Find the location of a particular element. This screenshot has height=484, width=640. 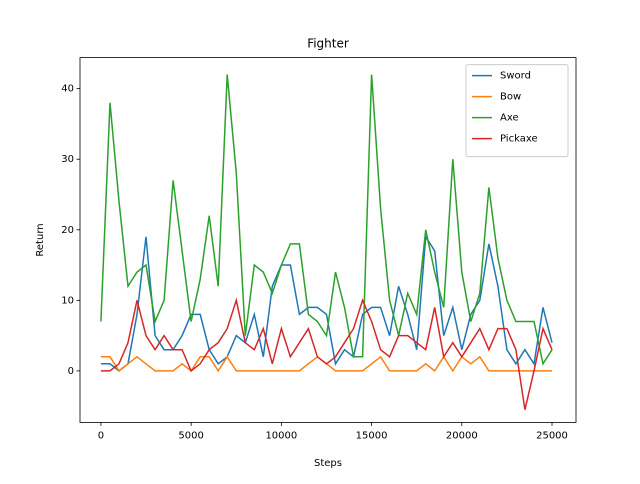

legend-label: Axe is located at coordinates (509, 118).